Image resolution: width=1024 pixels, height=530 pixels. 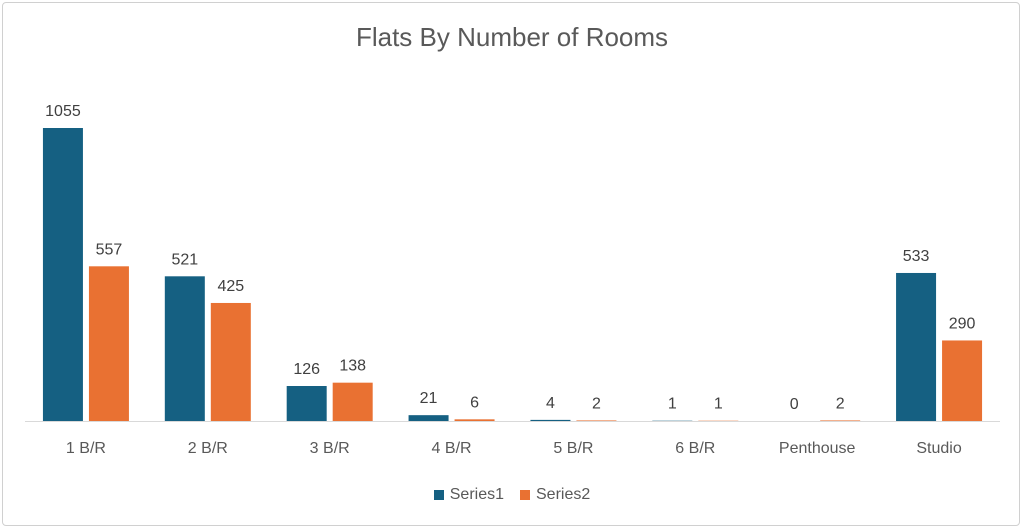 What do you see at coordinates (962, 323) in the screenshot?
I see `data-label: 290` at bounding box center [962, 323].